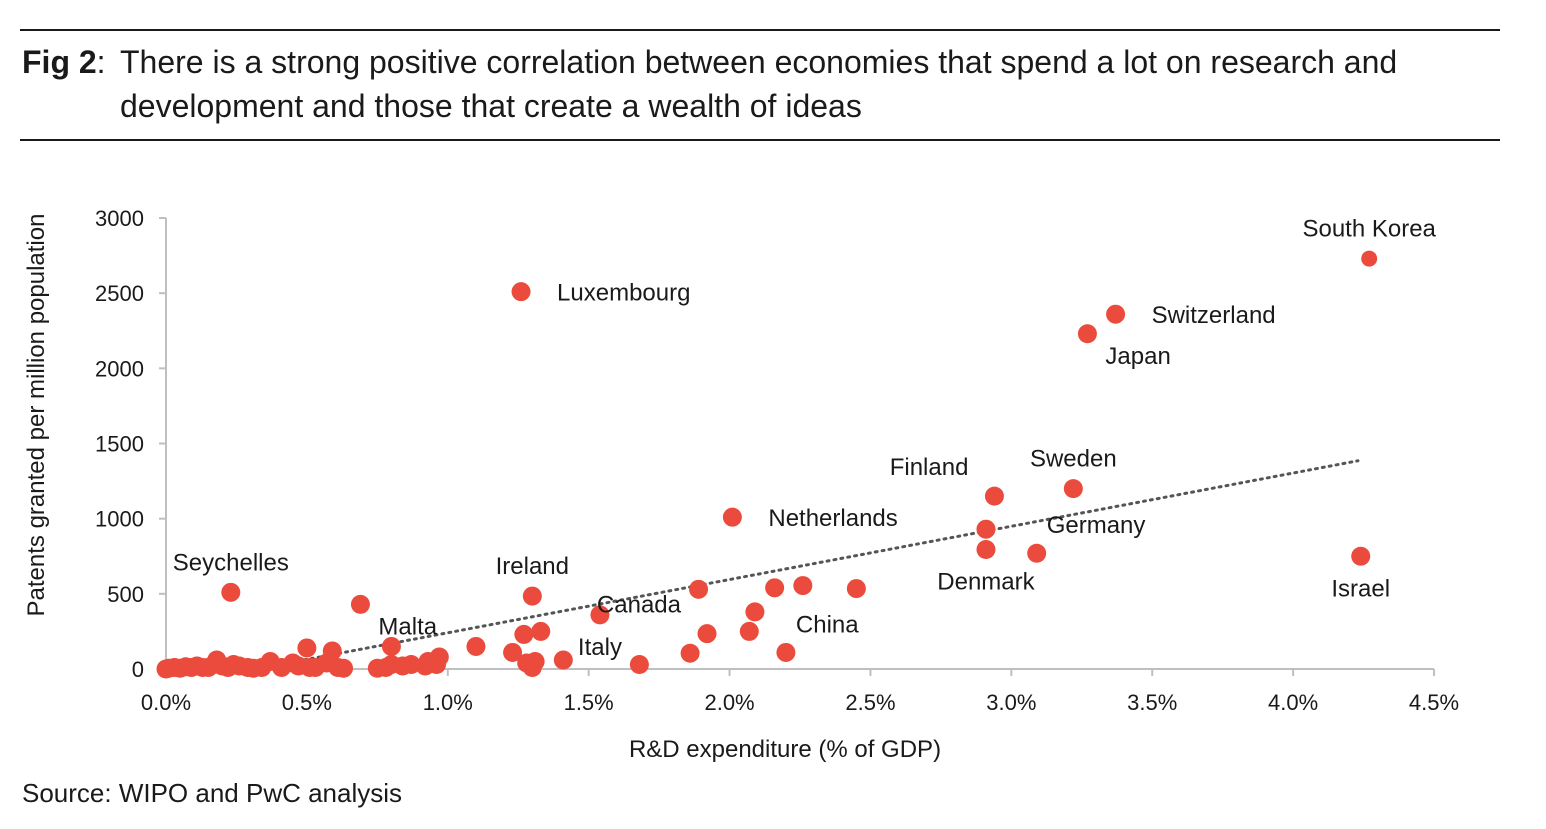 The height and width of the screenshot is (829, 1546). What do you see at coordinates (732, 517) in the screenshot?
I see `data-point-netherlands` at bounding box center [732, 517].